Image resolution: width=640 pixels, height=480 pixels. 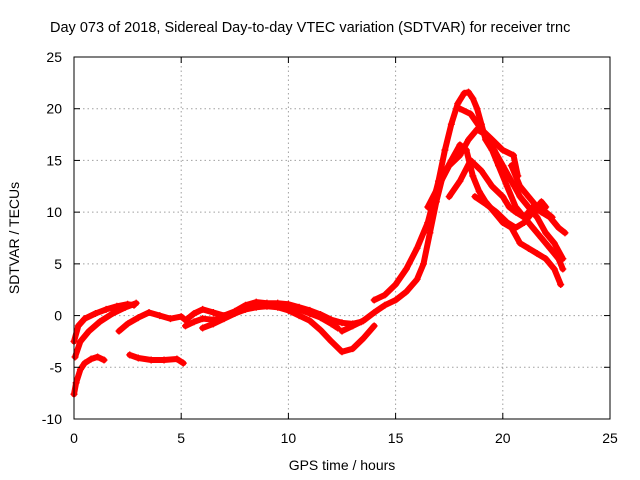 What do you see at coordinates (54, 160) in the screenshot?
I see `y-tick-label: 15` at bounding box center [54, 160].